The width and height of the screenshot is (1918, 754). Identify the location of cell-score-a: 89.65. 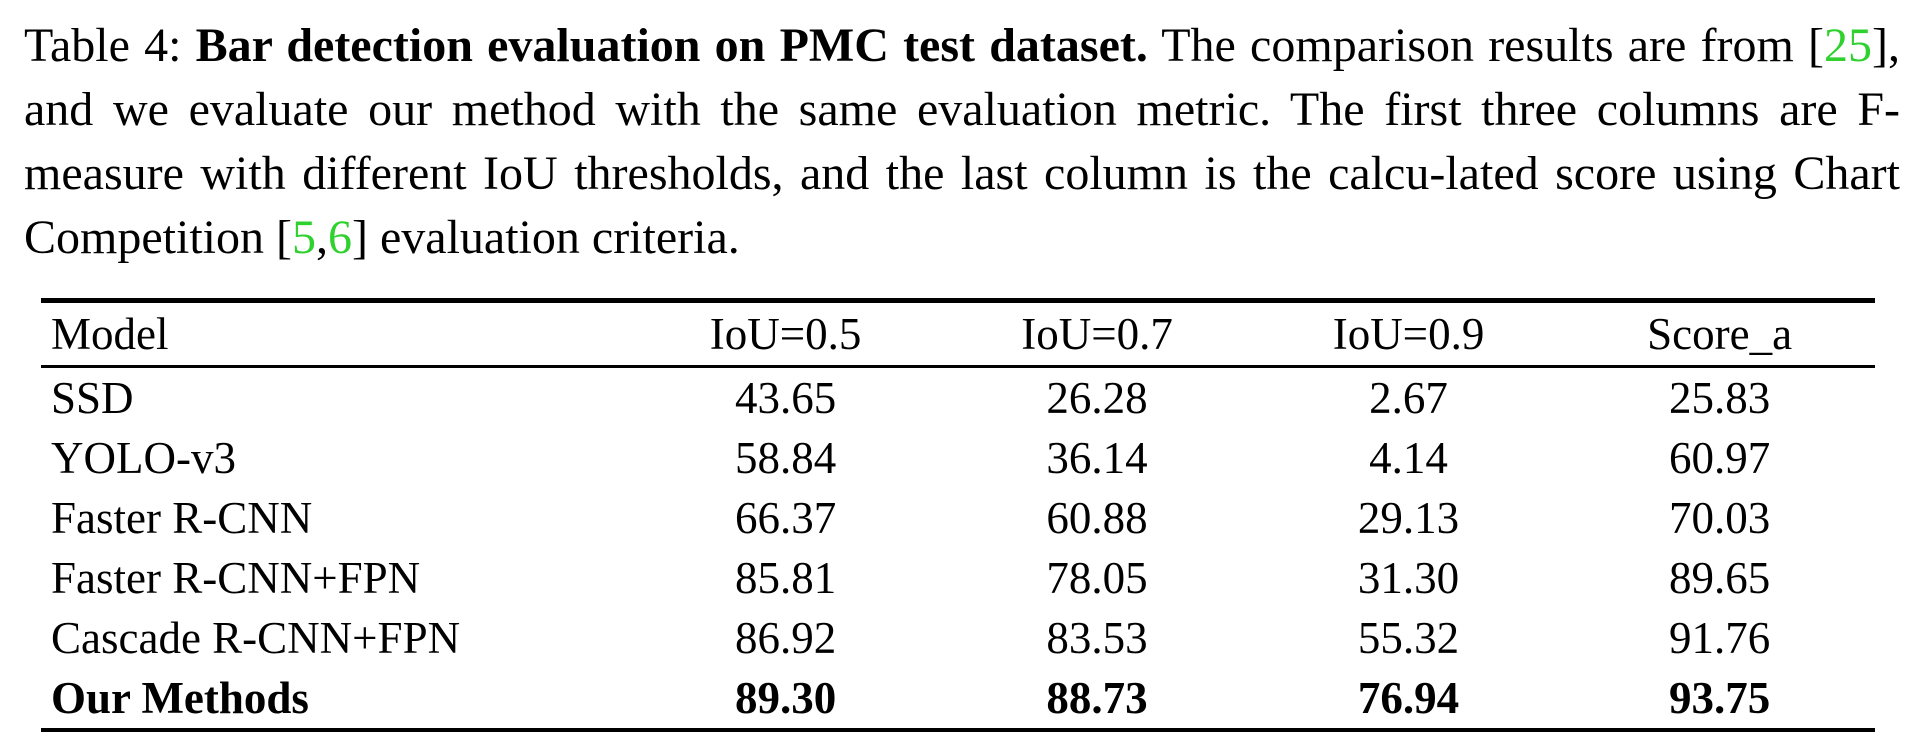
(1720, 578).